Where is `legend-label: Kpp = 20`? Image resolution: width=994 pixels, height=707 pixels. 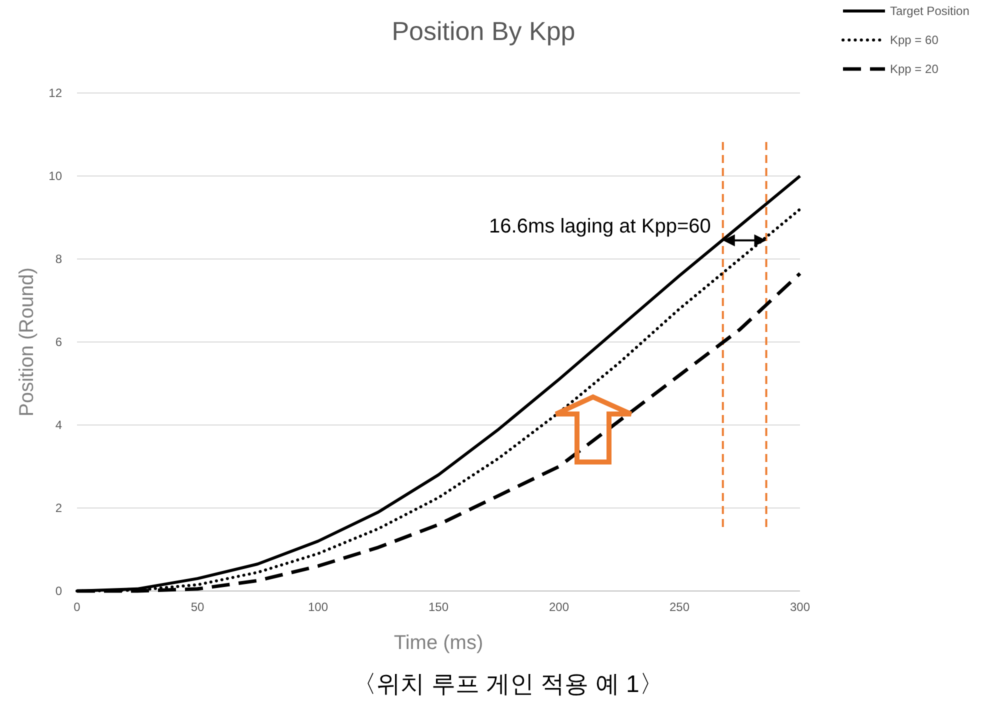 legend-label: Kpp = 20 is located at coordinates (914, 69).